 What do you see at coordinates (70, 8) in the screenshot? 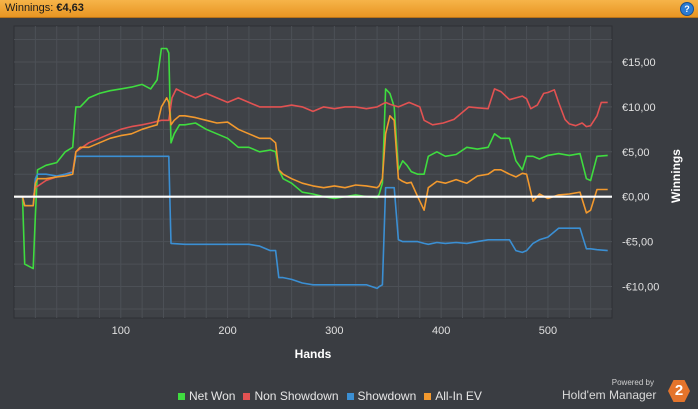
I see `winnings-value: €4,63` at bounding box center [70, 8].